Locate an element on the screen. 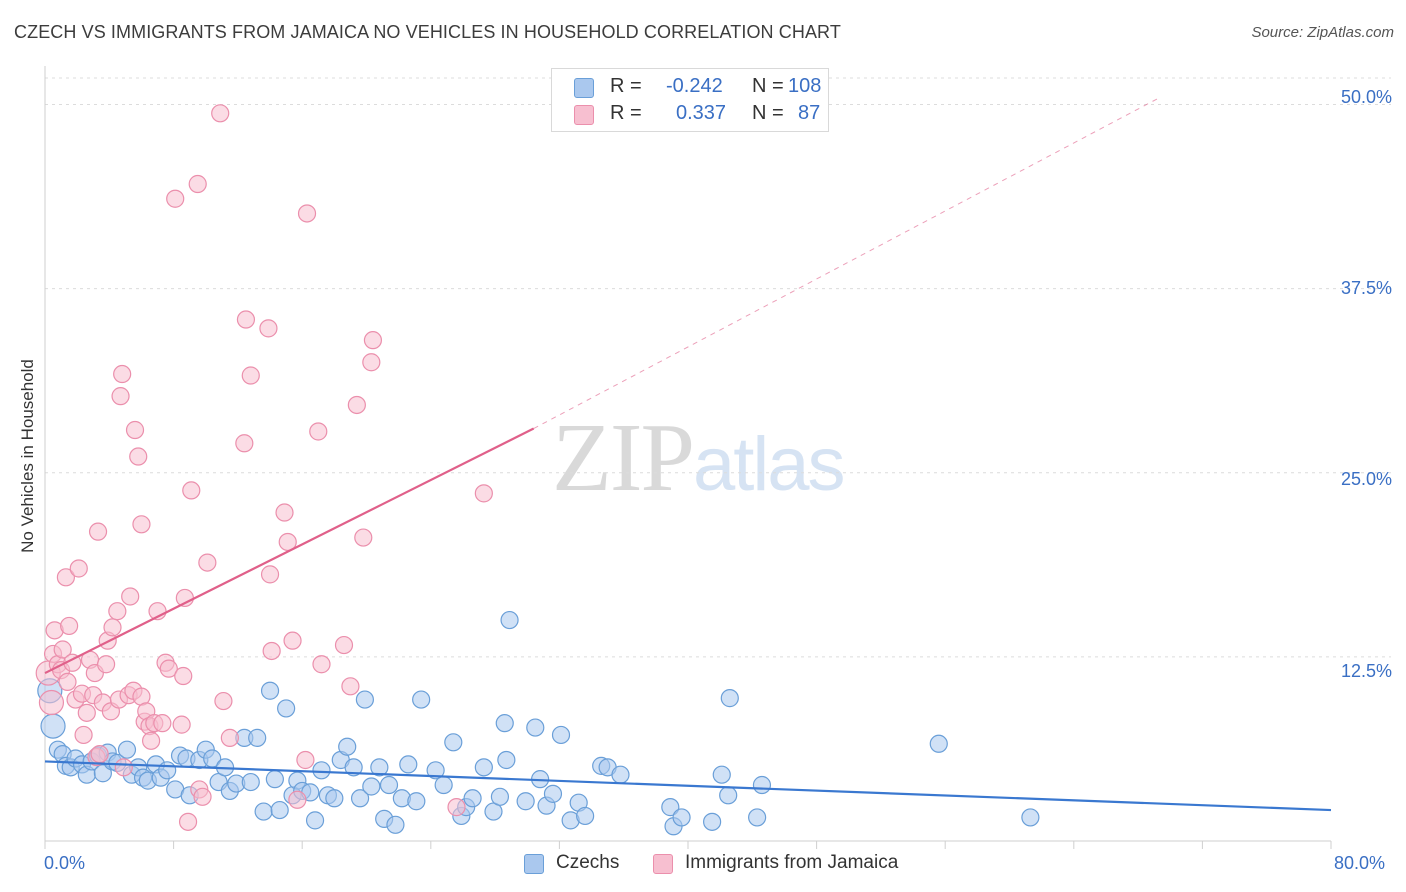  r-value-czechs: -0.242 is located at coordinates (694, 86).